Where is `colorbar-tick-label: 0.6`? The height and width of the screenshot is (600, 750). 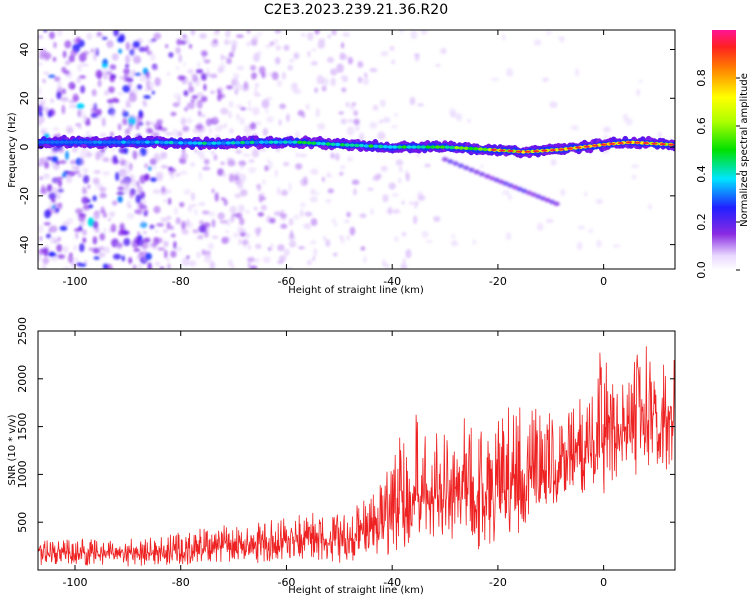
colorbar-tick-label: 0.6 is located at coordinates (701, 126).